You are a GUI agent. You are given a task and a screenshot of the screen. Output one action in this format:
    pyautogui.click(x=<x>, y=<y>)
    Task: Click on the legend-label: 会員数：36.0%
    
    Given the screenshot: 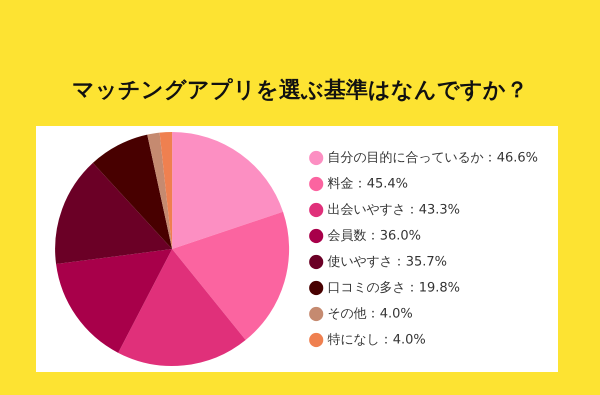 What is the action you would take?
    pyautogui.click(x=375, y=236)
    